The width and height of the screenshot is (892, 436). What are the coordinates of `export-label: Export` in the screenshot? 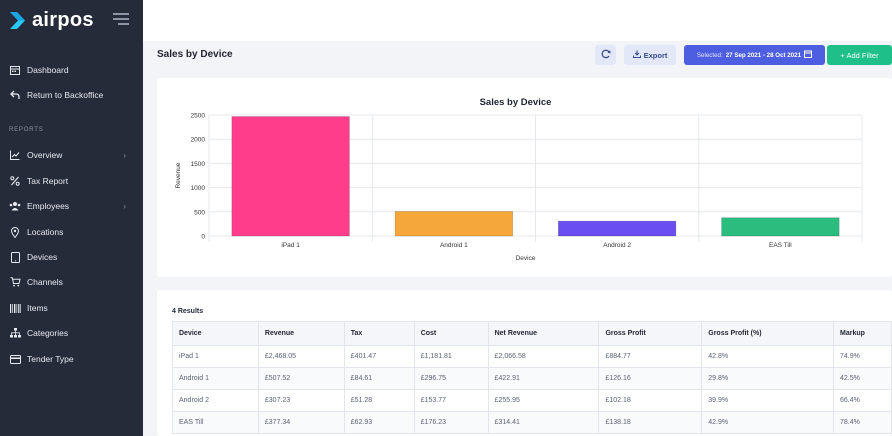 It's located at (655, 55).